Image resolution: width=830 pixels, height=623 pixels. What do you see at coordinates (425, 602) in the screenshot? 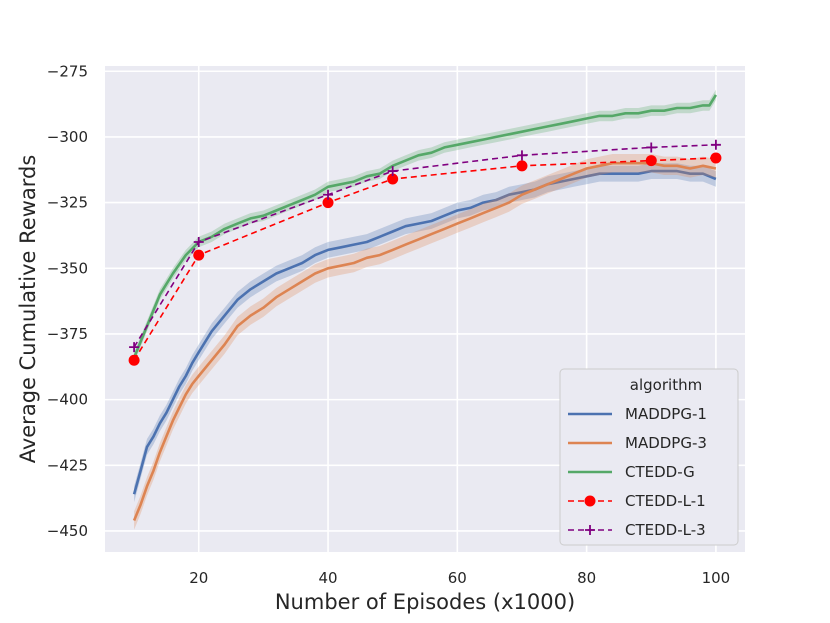
I see `x-axis-title: Number of Episodes (x1000)` at bounding box center [425, 602].